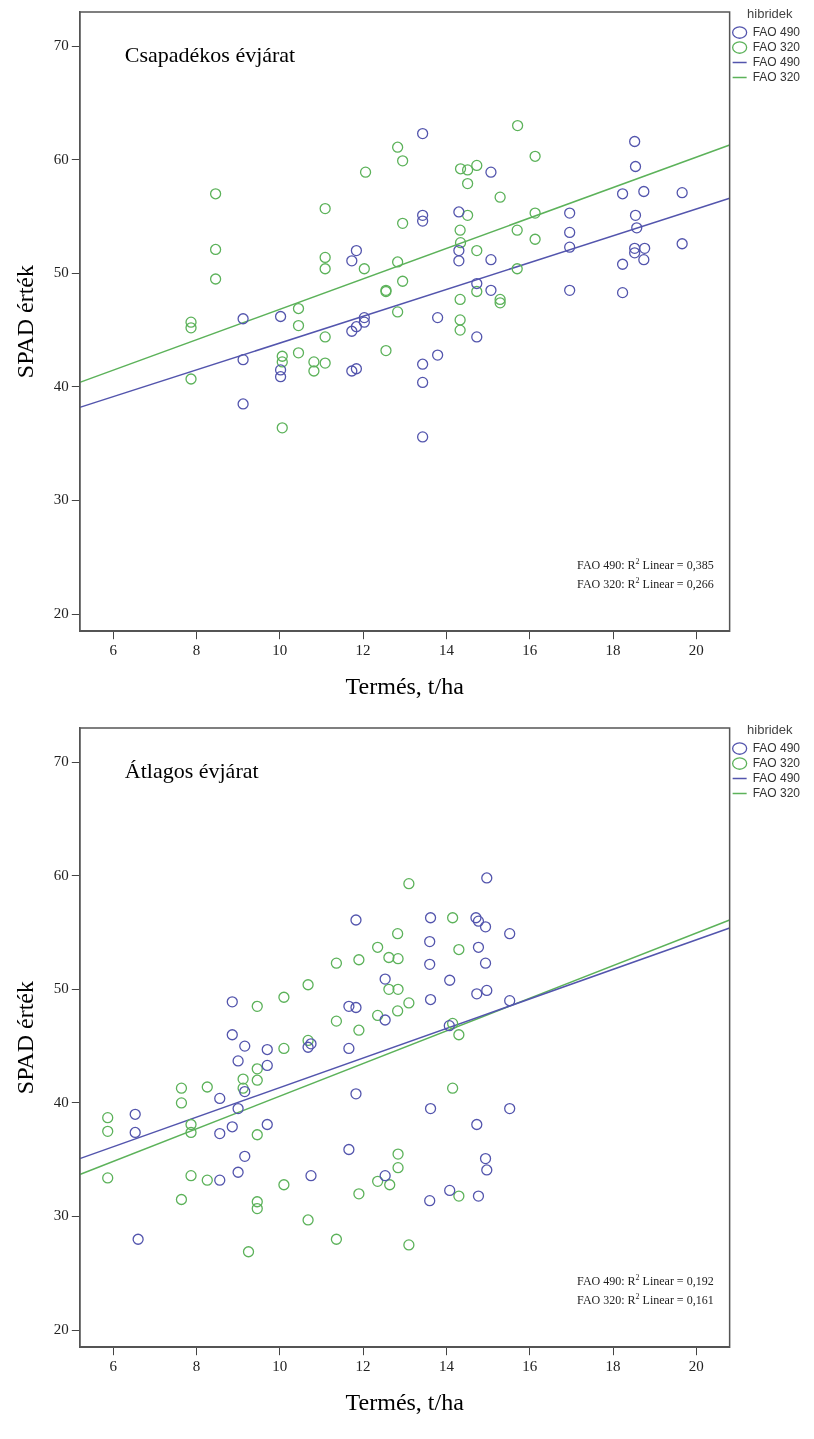  What do you see at coordinates (61, 761) in the screenshot?
I see `y-tick-label: 70` at bounding box center [61, 761].